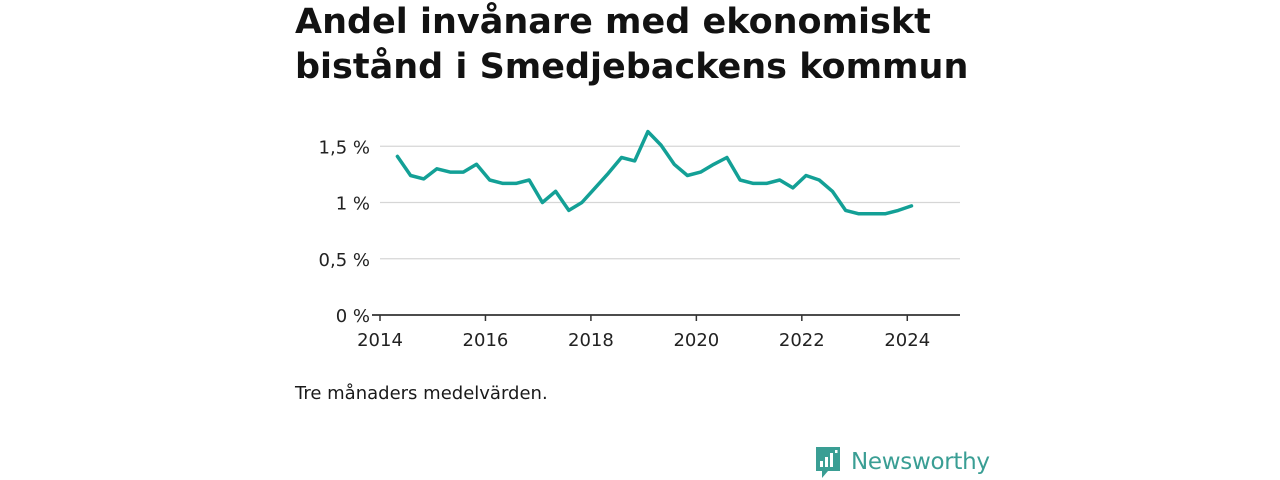 This screenshot has height=480, width=1280. I want to click on y-tick-label: 0 %, so click(353, 316).